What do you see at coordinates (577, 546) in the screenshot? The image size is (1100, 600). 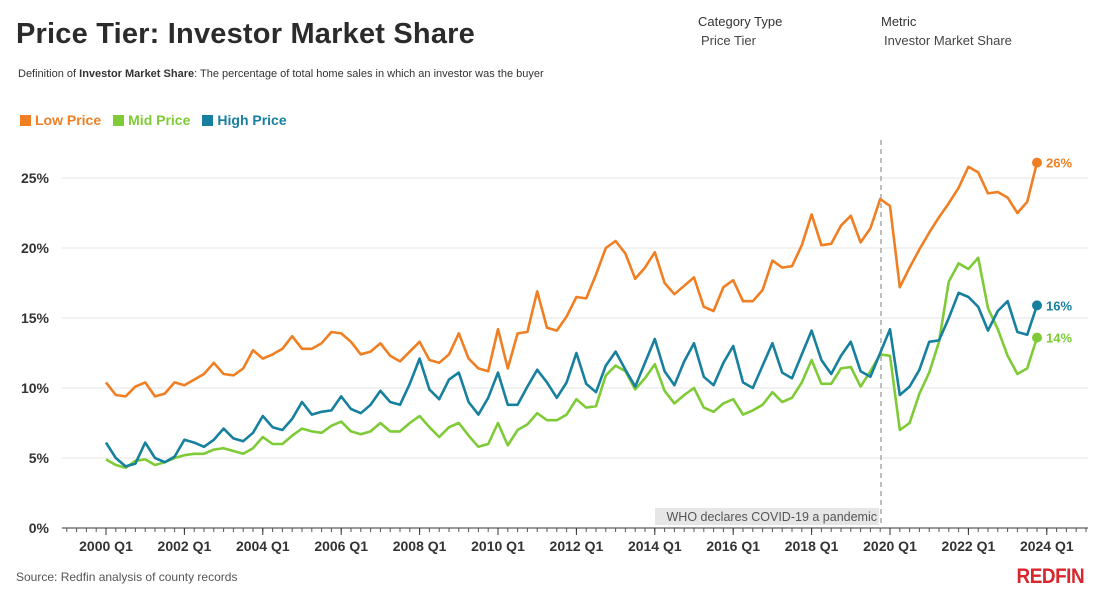 I see `x-tick-label: 2012 Q1` at bounding box center [577, 546].